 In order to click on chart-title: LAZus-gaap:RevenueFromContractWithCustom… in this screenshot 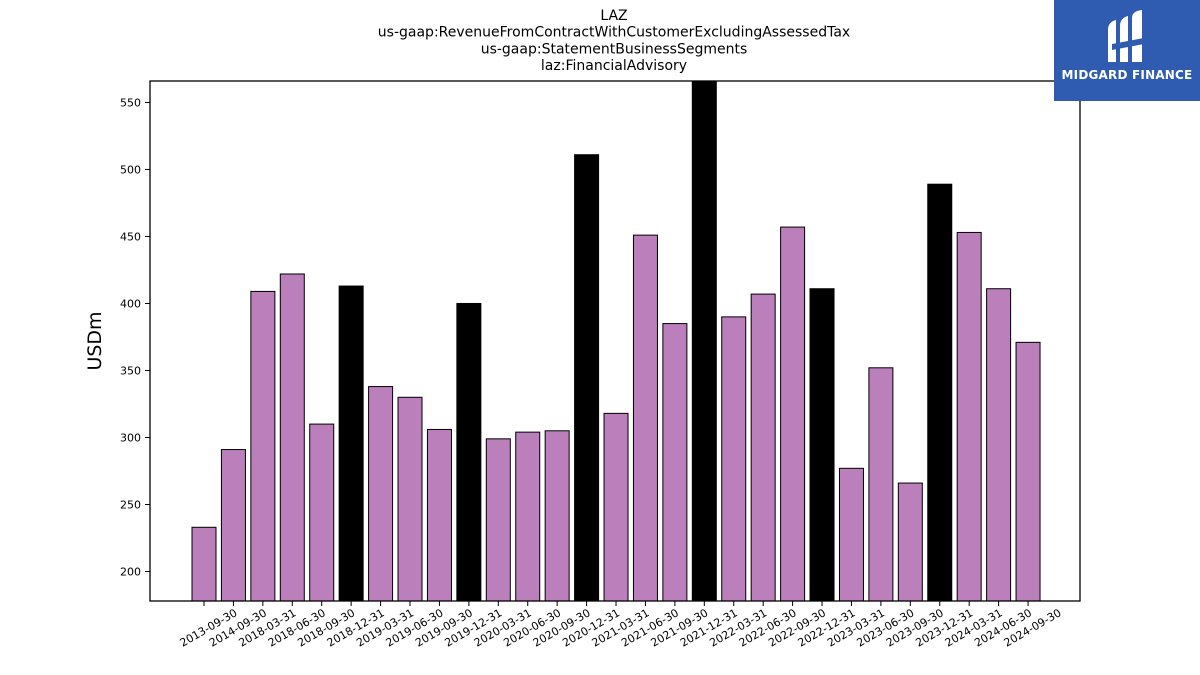, I will do `click(614, 41)`.